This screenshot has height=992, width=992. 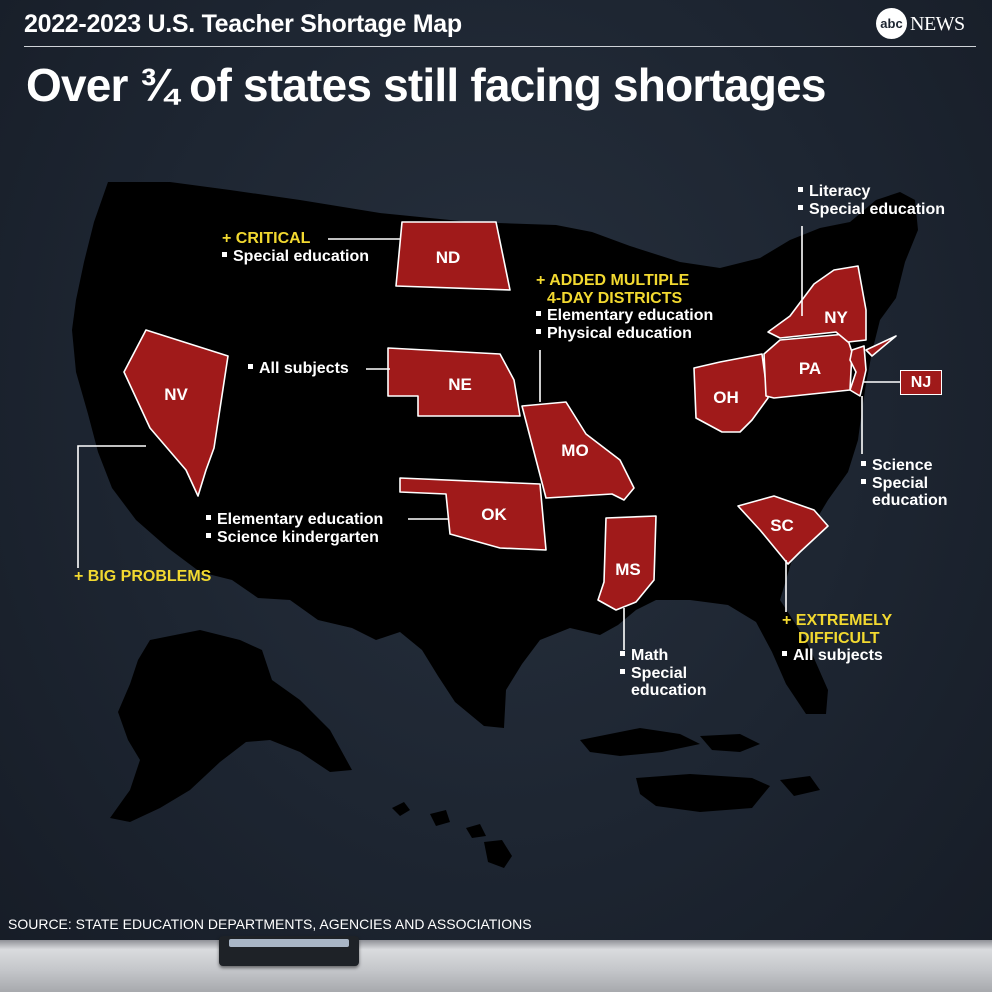 I want to click on eraser-icon, so click(x=289, y=951).